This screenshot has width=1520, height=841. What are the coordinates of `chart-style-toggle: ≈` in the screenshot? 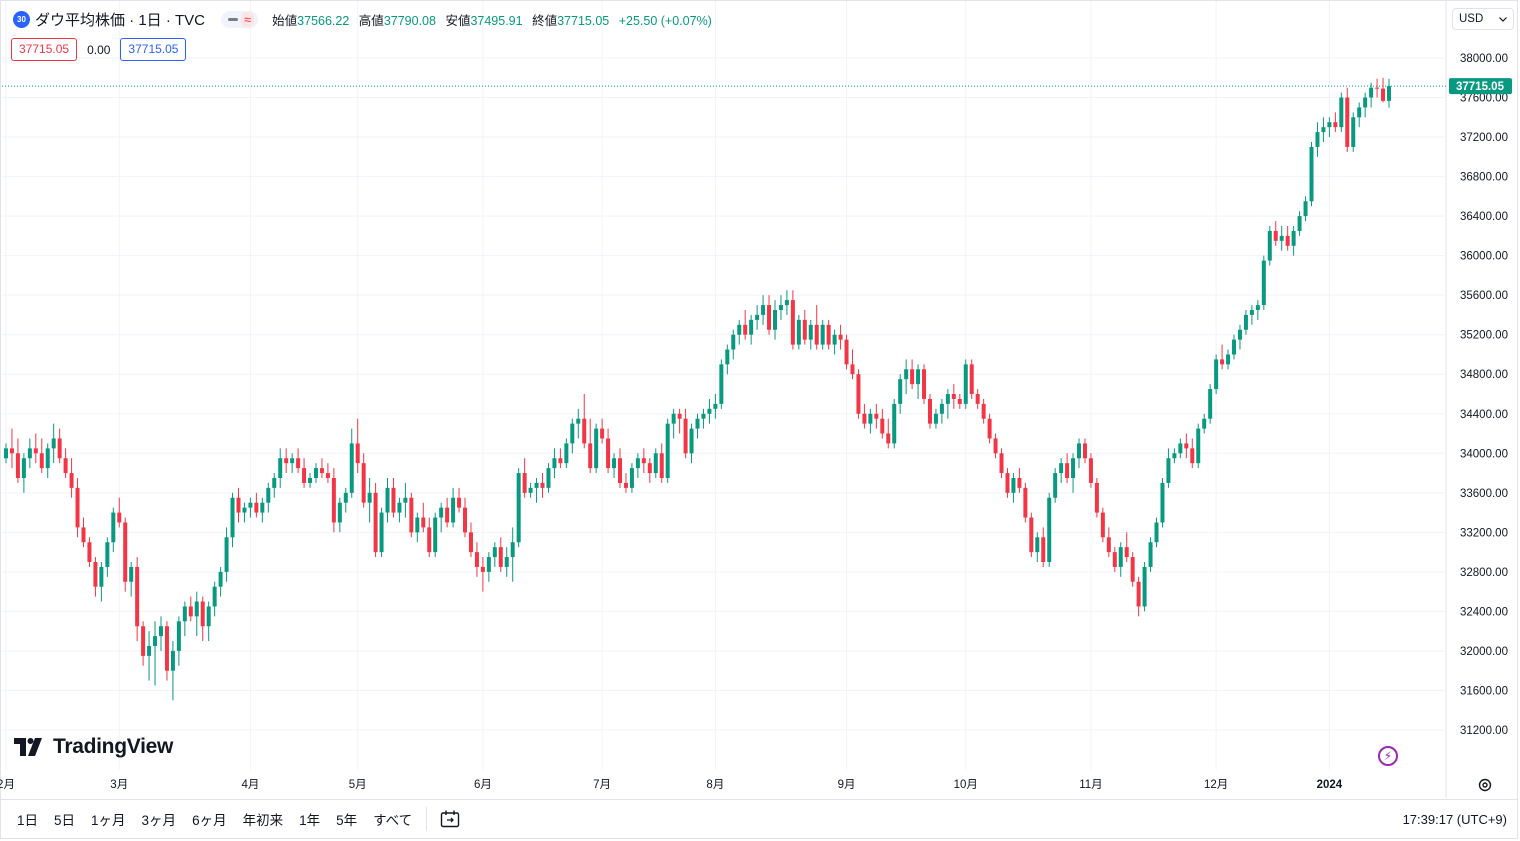 It's located at (240, 19).